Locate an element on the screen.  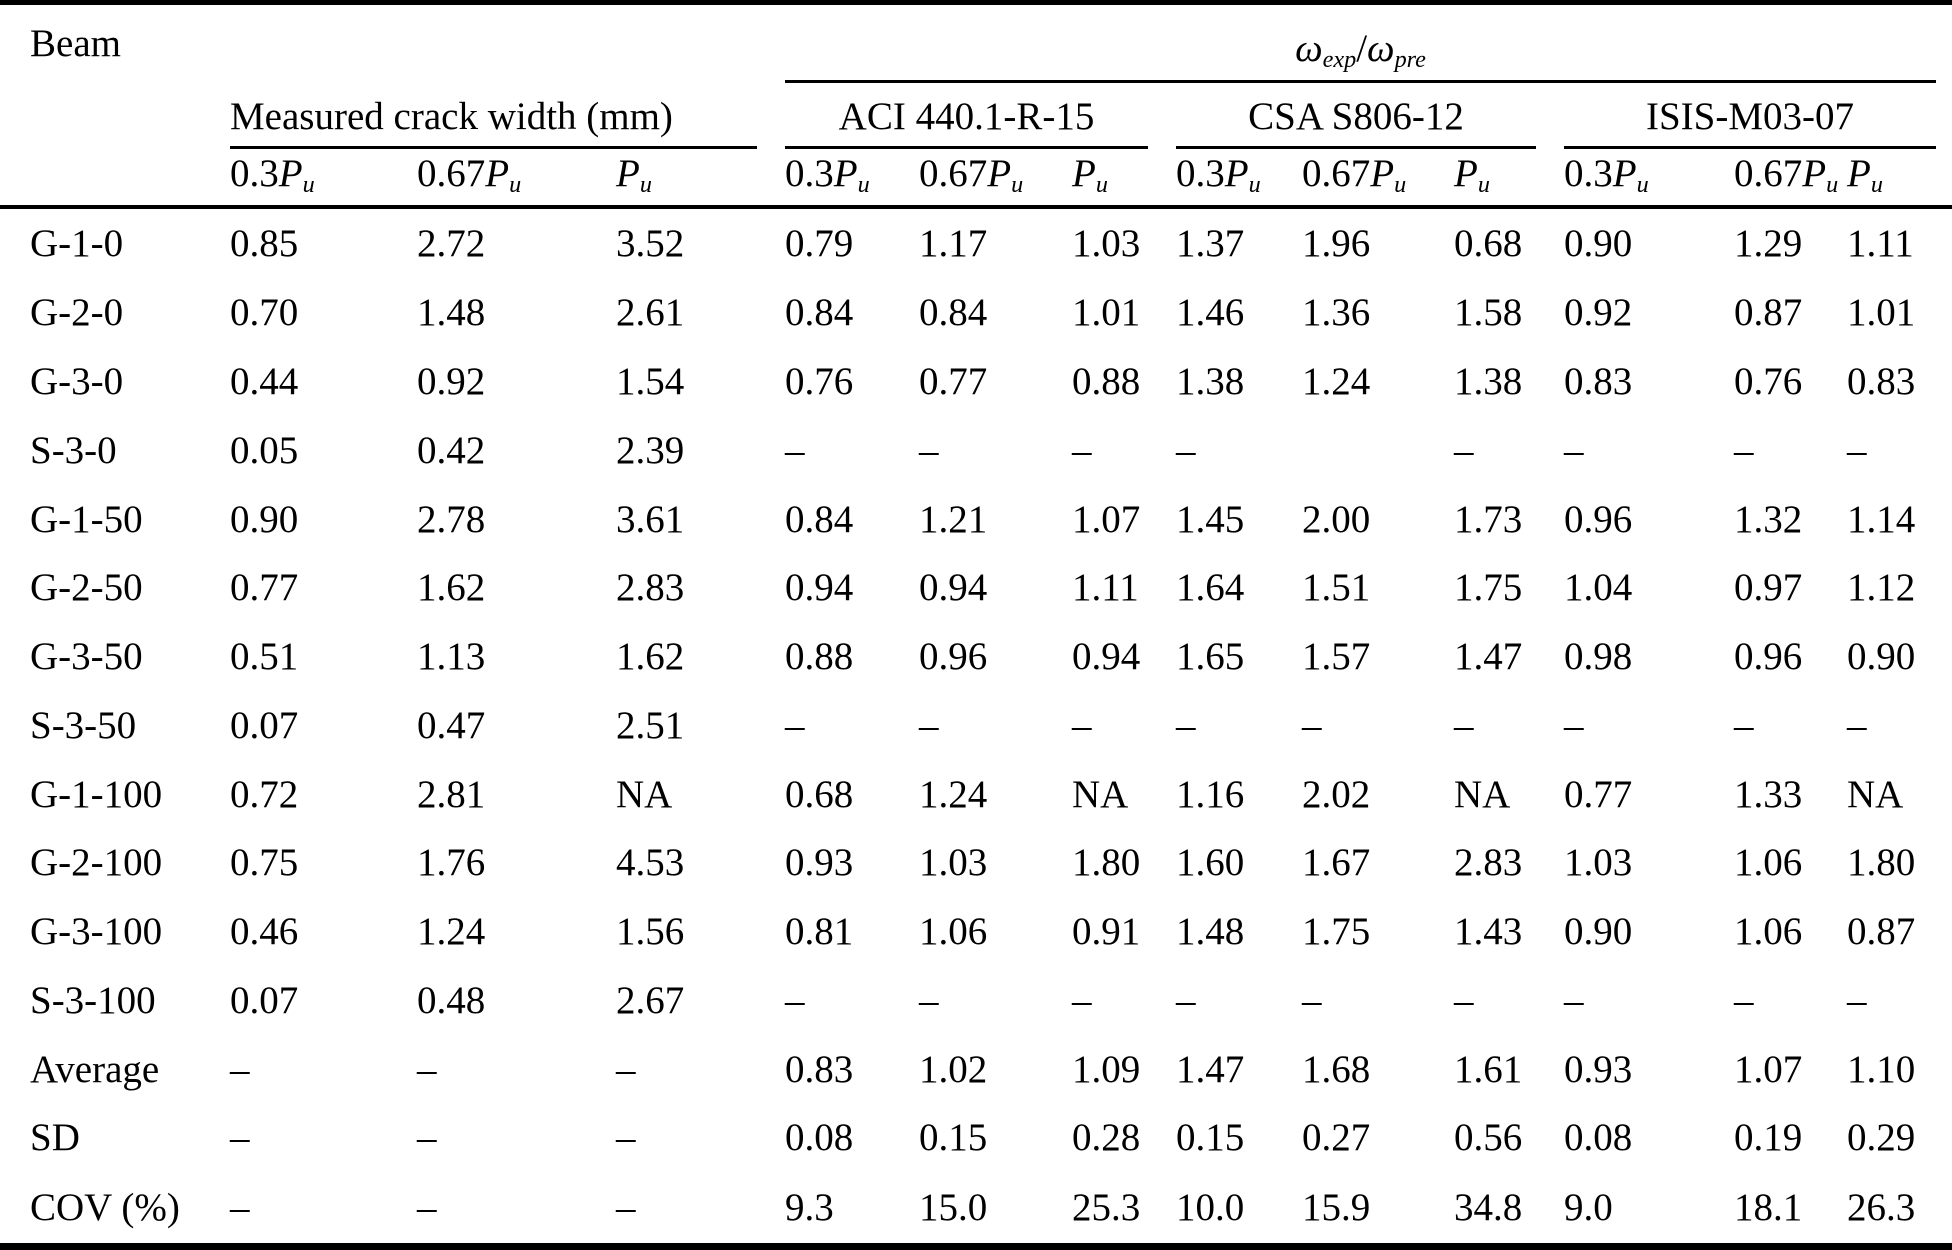
table-cell: 1.01 is located at coordinates (1881, 313).